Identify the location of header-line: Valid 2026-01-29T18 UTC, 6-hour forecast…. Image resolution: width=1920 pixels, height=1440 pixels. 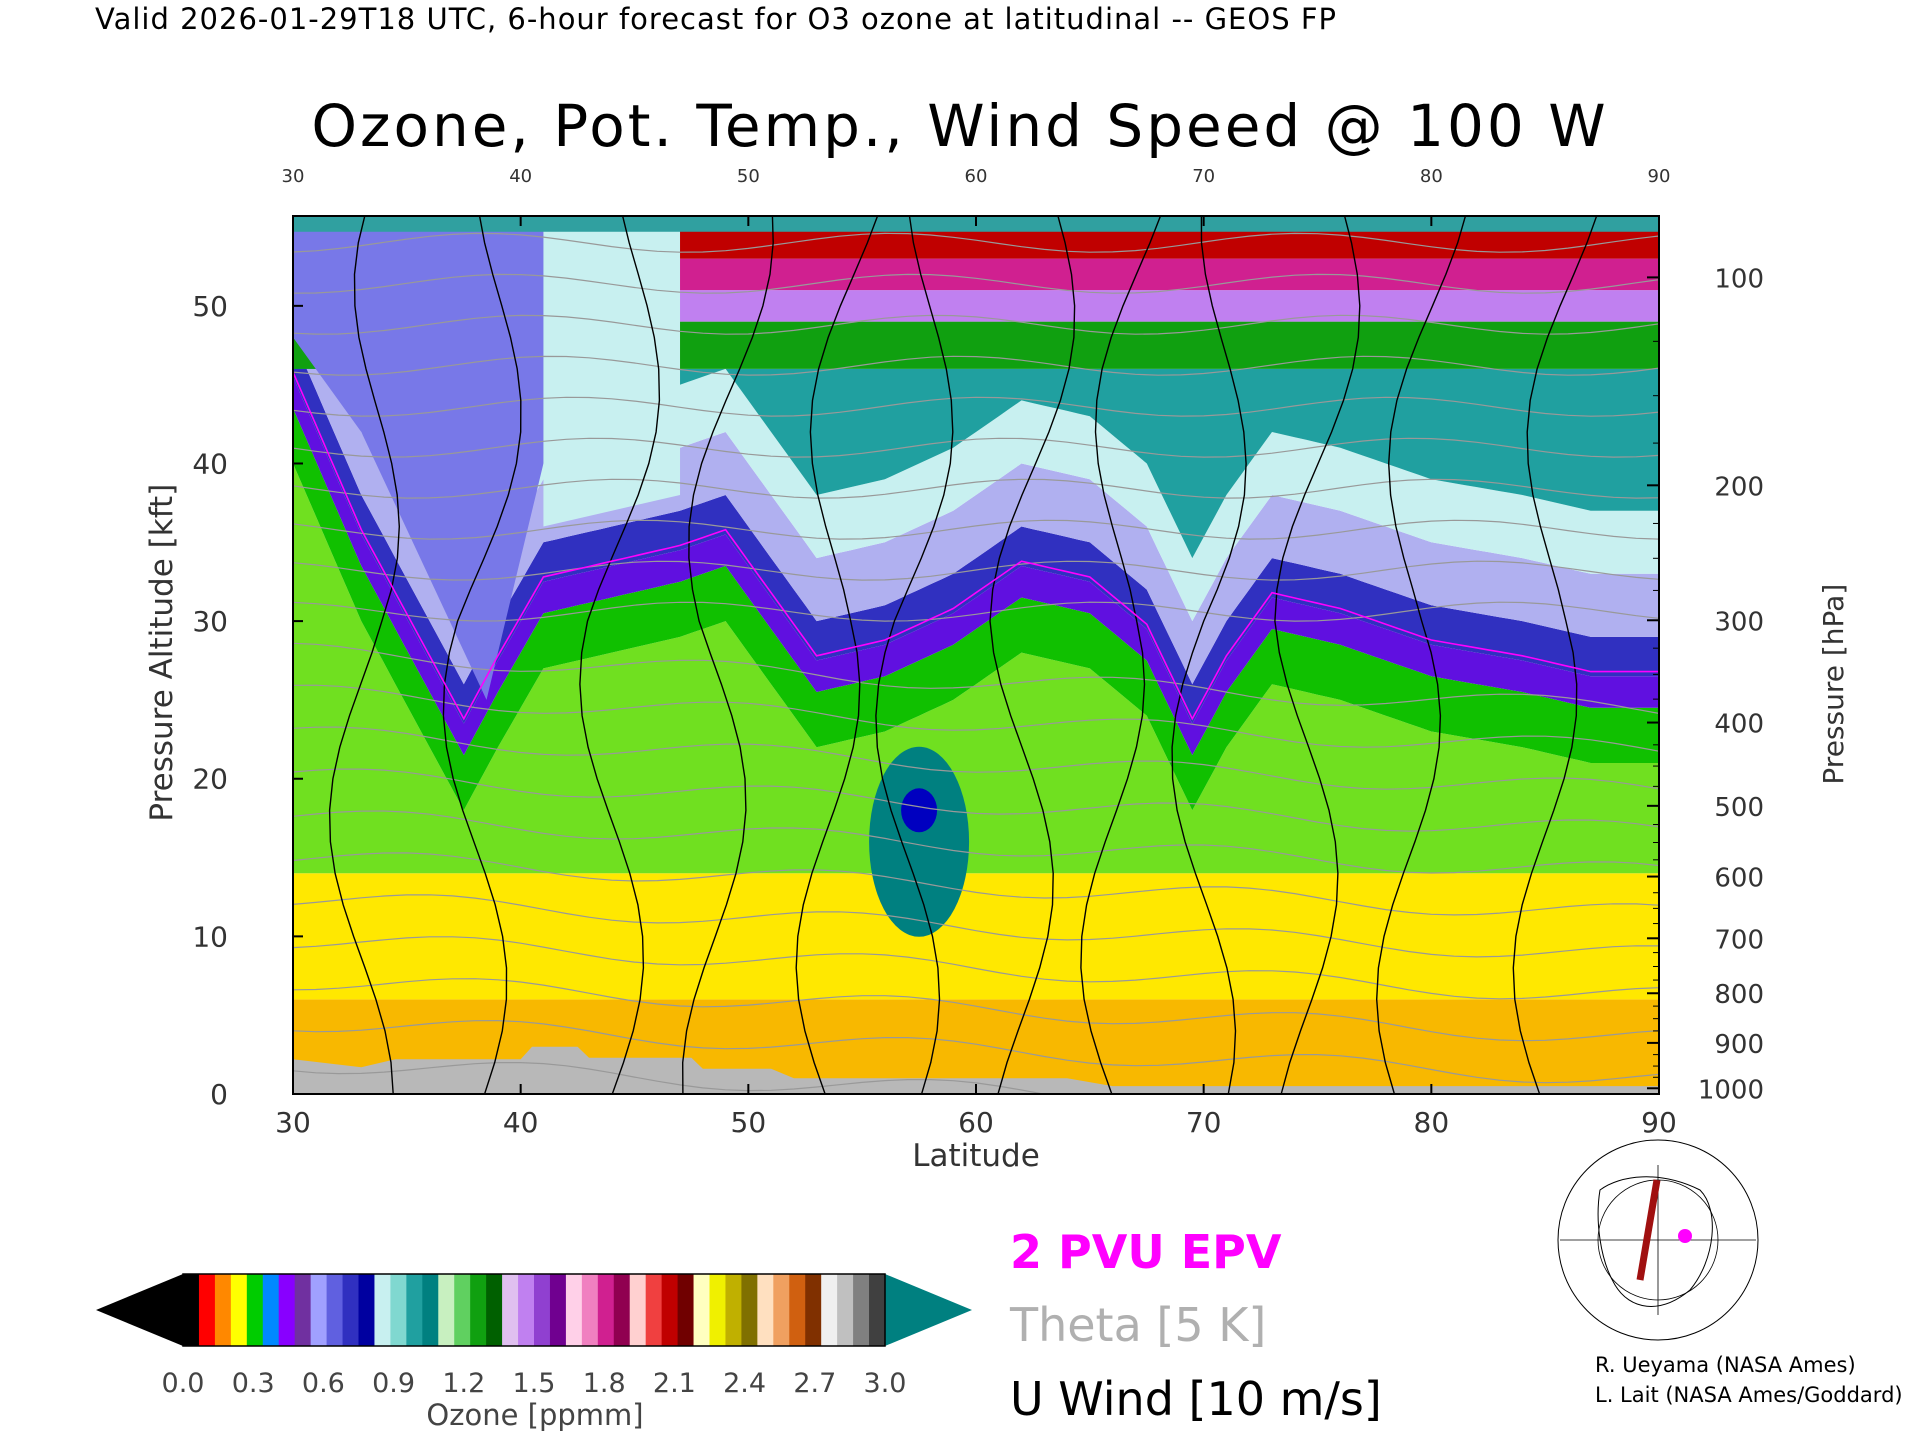
(716, 19).